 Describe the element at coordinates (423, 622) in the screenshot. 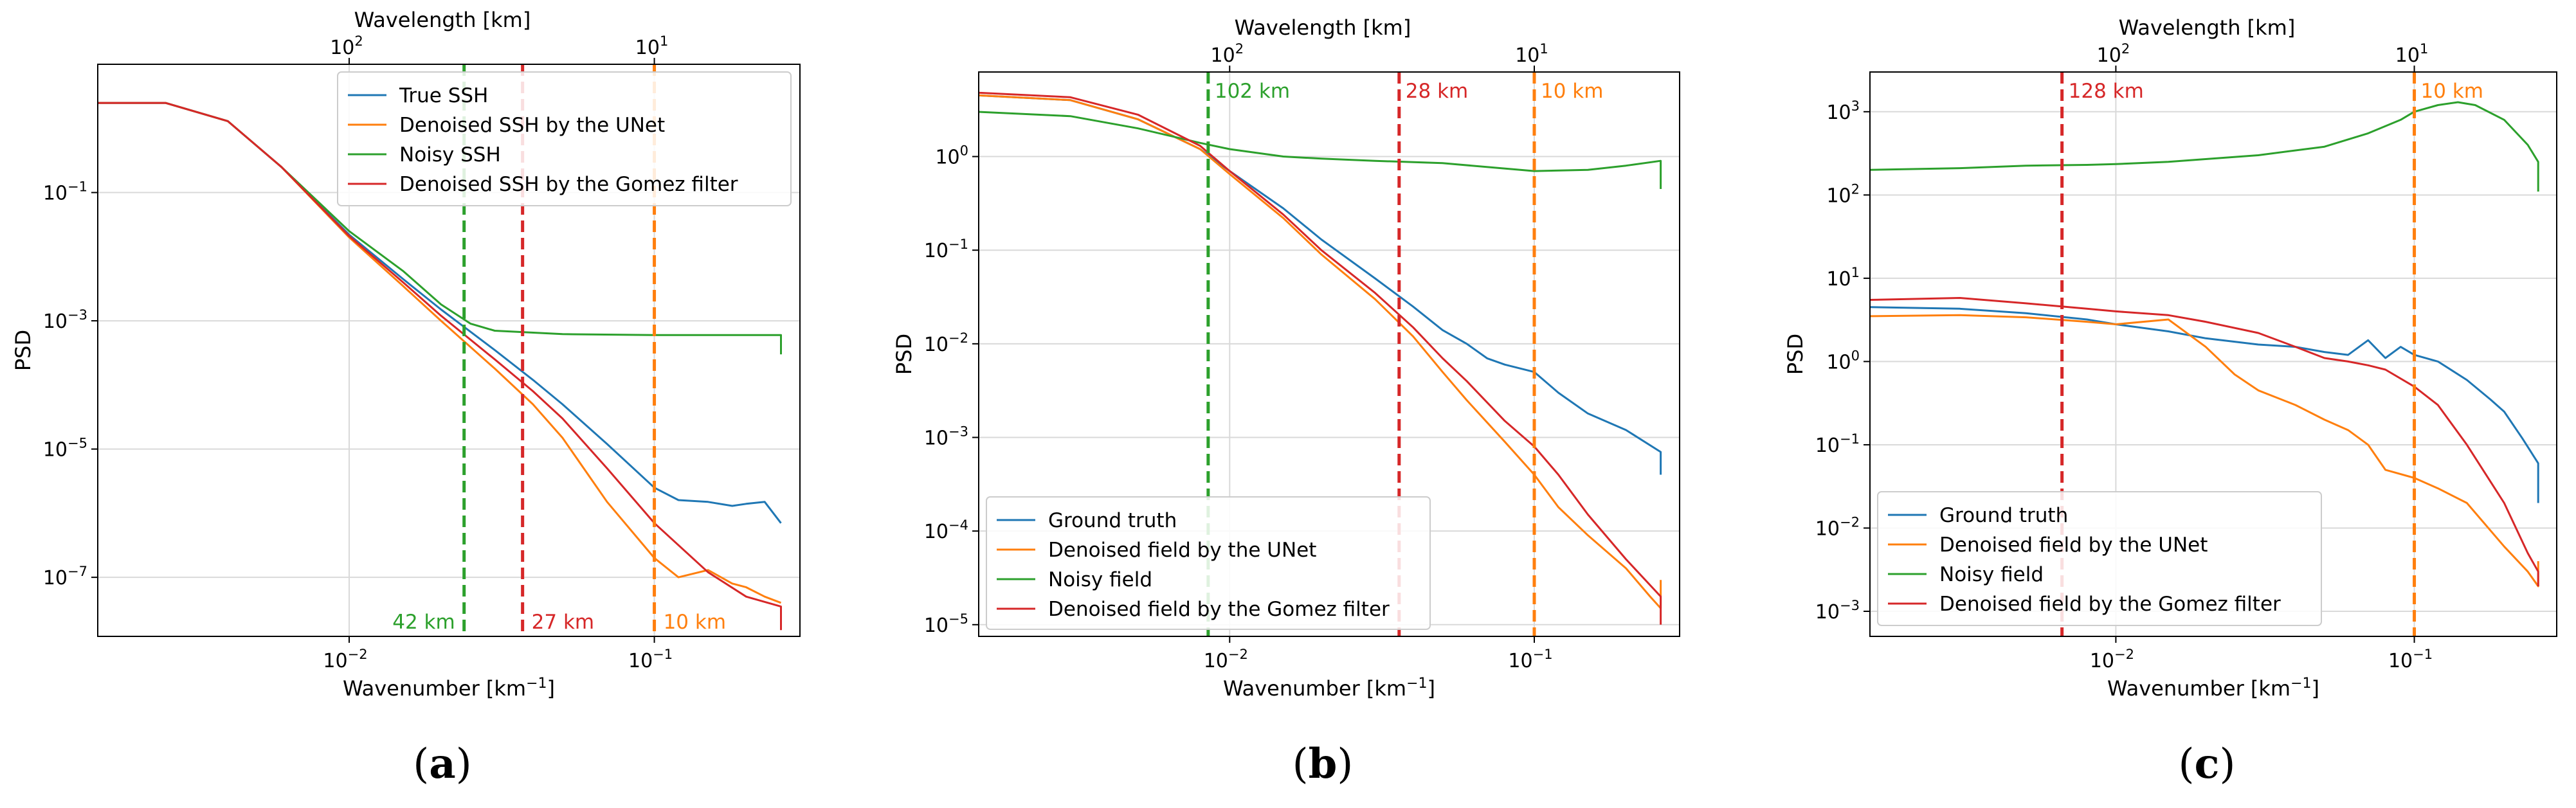

I see `vline-label: 42 km` at that location.